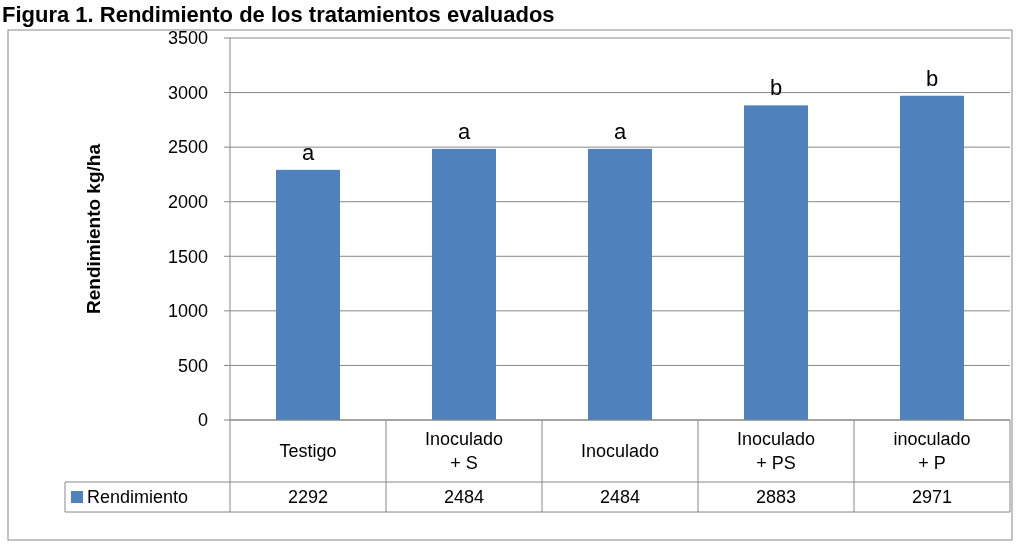 Image resolution: width=1020 pixels, height=544 pixels. Describe the element at coordinates (278, 14) in the screenshot. I see `chart-title: Figura 1. Rendimiento de los tratamientos evaluados` at that location.